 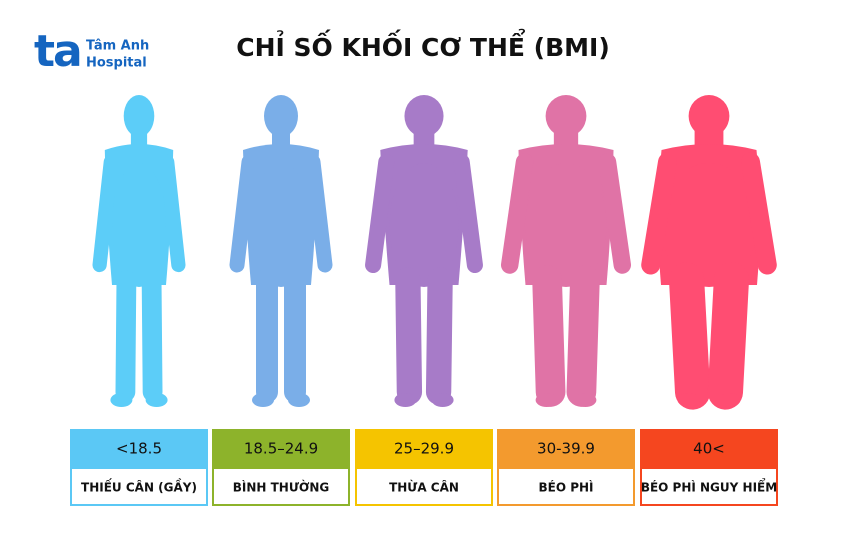 I want to click on range-label: 18.5–24.9, so click(x=281, y=449).